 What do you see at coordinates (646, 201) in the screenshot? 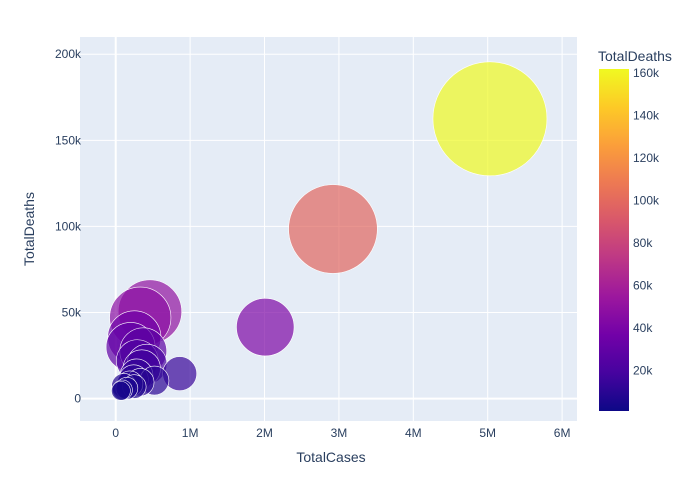
I see `colorbar-tick-label: 100k` at bounding box center [646, 201].